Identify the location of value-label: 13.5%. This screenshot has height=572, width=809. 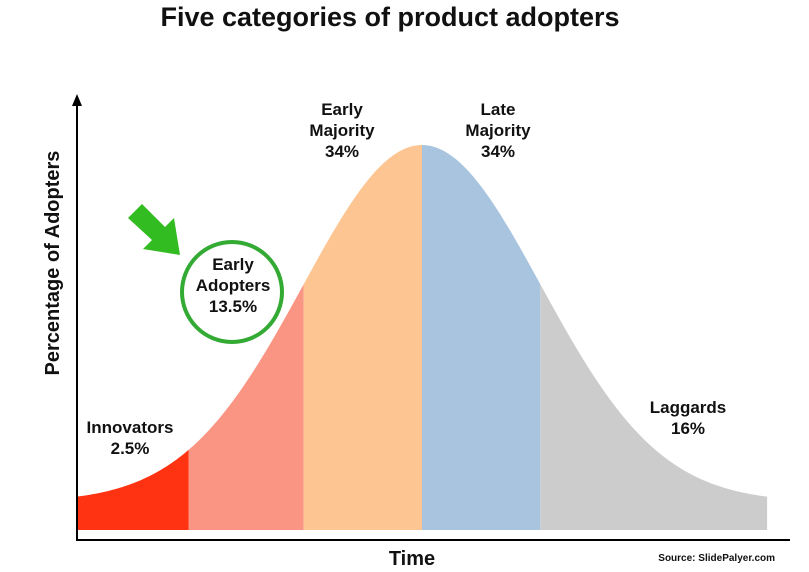
(233, 306).